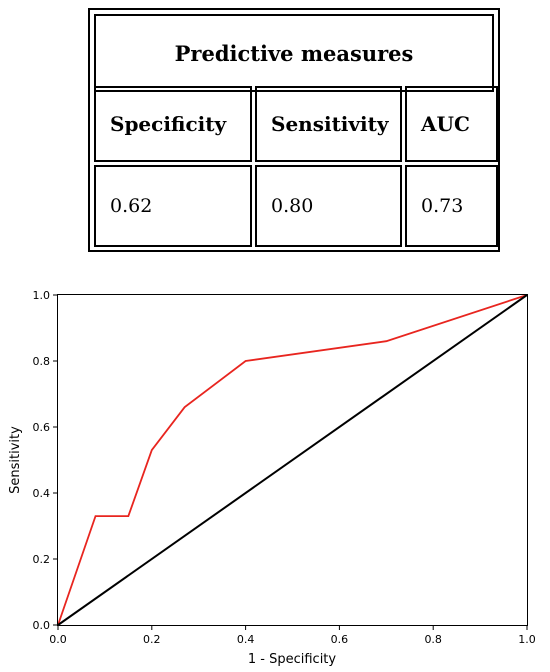 The image size is (550, 672). Describe the element at coordinates (58, 639) in the screenshot. I see `x-tick-label: 0.0` at that location.